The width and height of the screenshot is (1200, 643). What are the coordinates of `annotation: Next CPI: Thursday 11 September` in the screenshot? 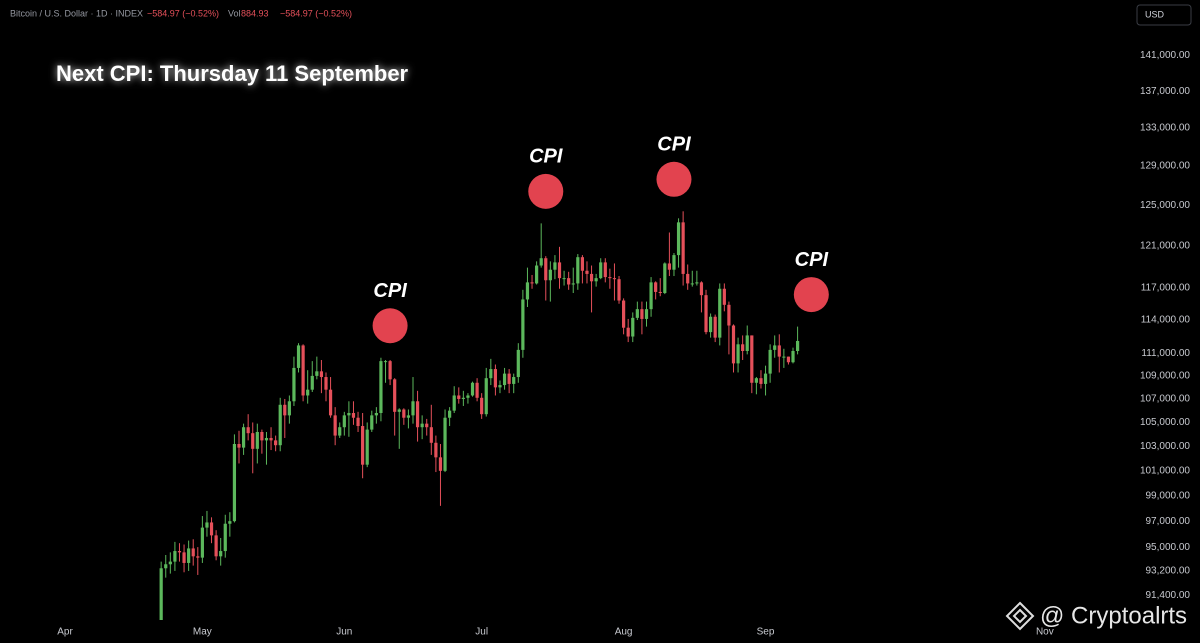 It's located at (232, 73).